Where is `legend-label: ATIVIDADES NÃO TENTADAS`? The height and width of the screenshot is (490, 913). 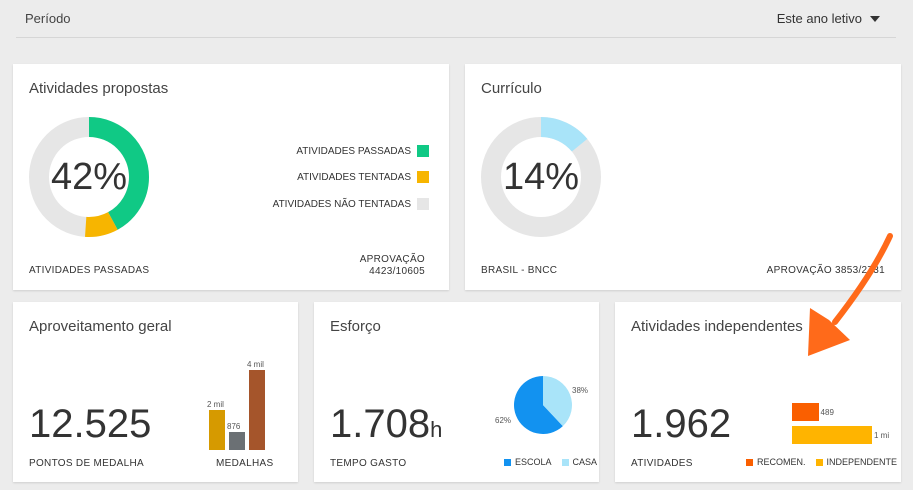 legend-label: ATIVIDADES NÃO TENTADAS is located at coordinates (341, 204).